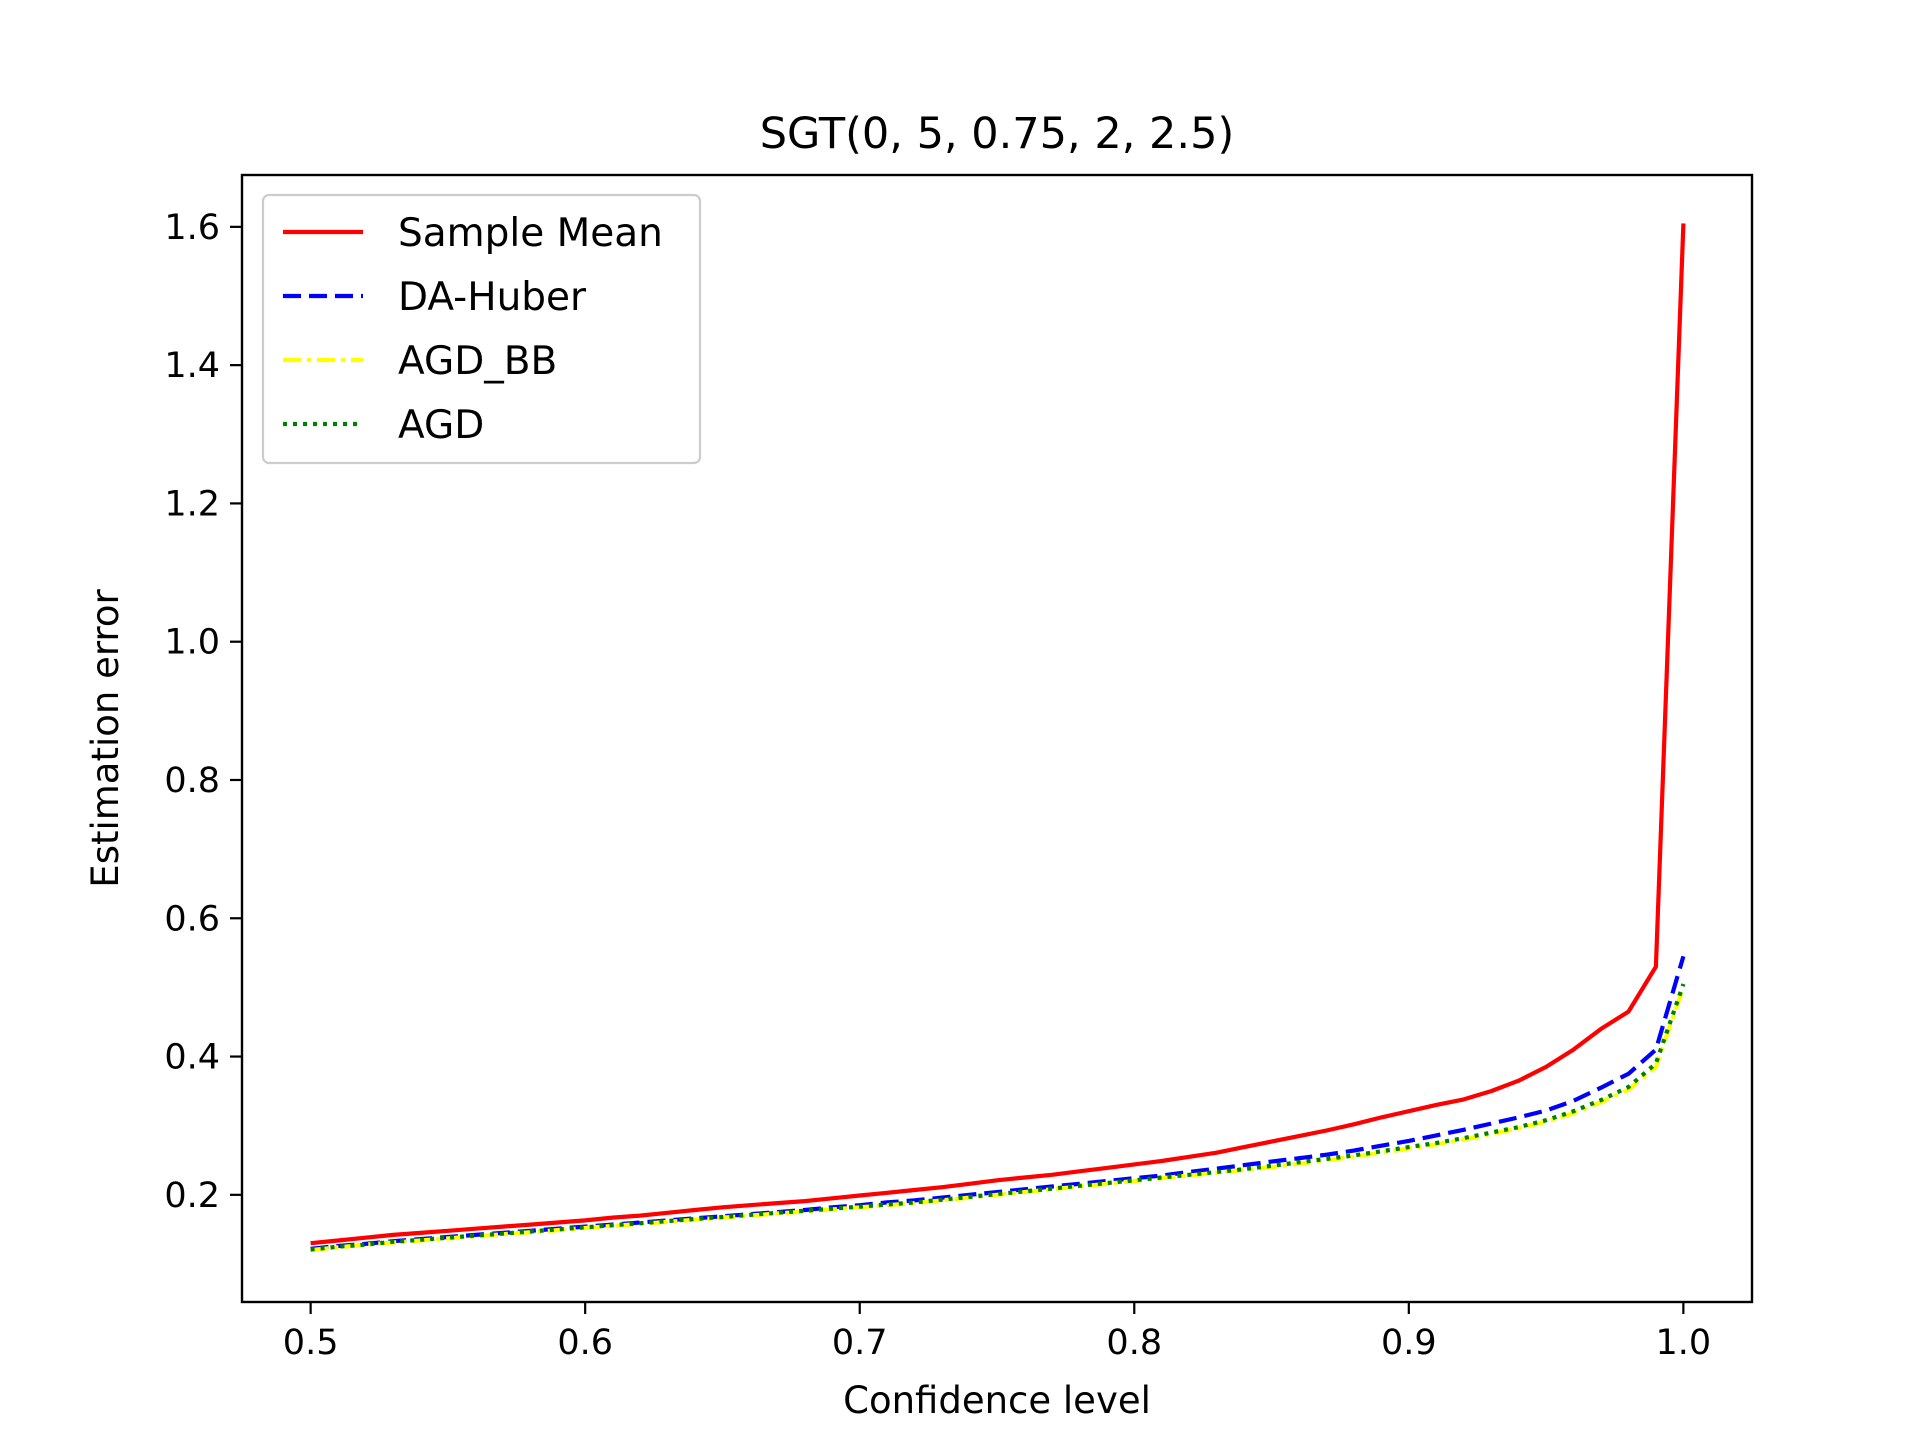  What do you see at coordinates (192, 643) in the screenshot?
I see `y-tick-label-4: 1.0` at bounding box center [192, 643].